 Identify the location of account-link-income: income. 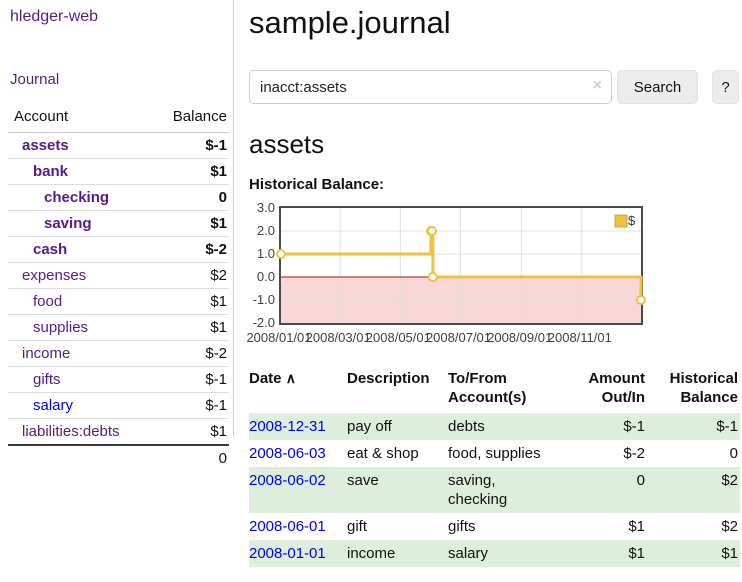
(46, 353).